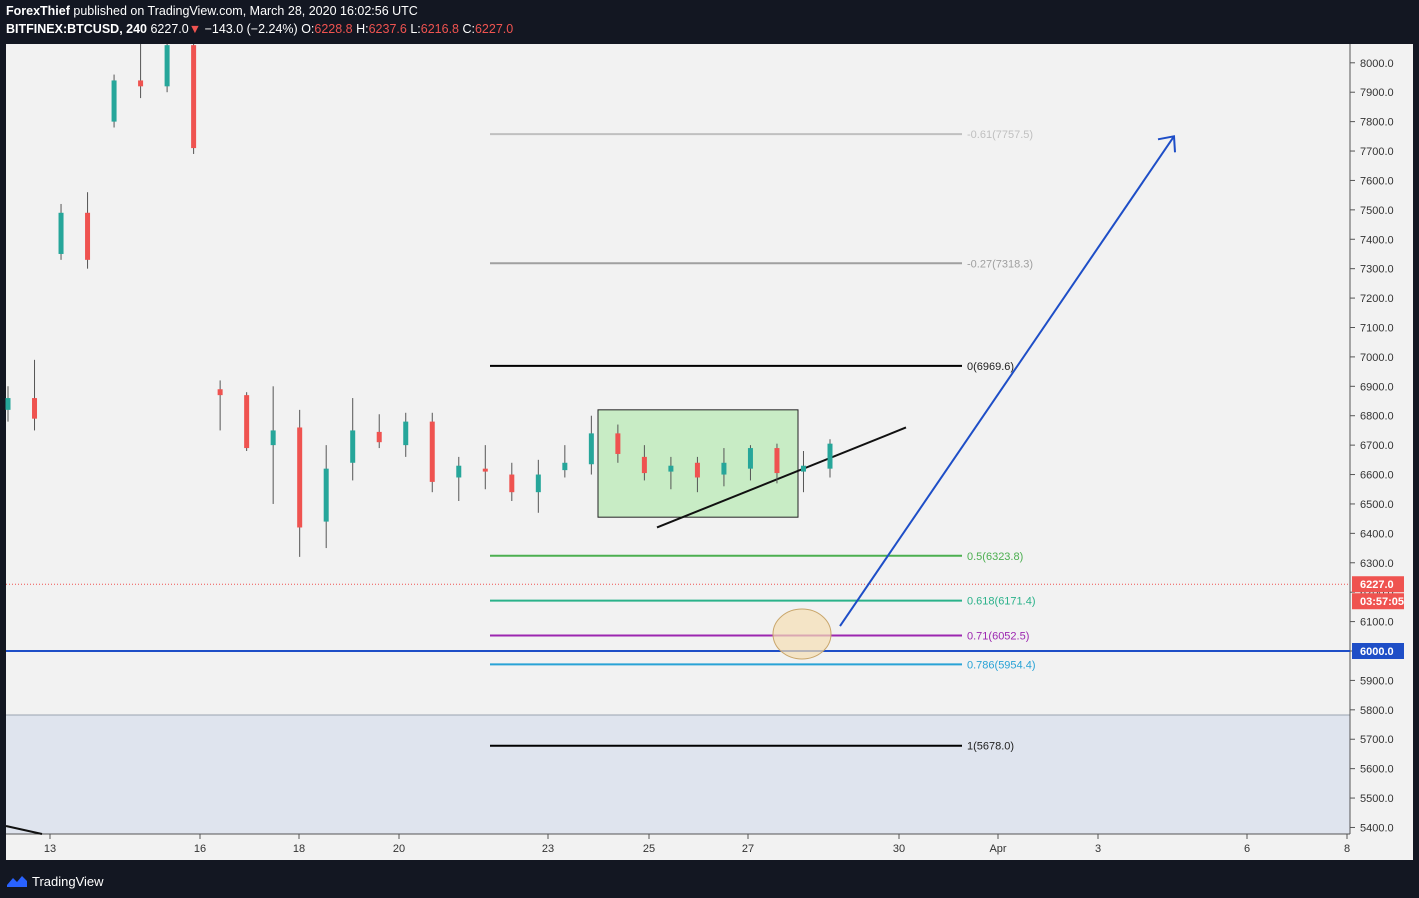 This screenshot has height=898, width=1419. Describe the element at coordinates (333, 29) in the screenshot. I see `open-value: 6228.8` at that location.